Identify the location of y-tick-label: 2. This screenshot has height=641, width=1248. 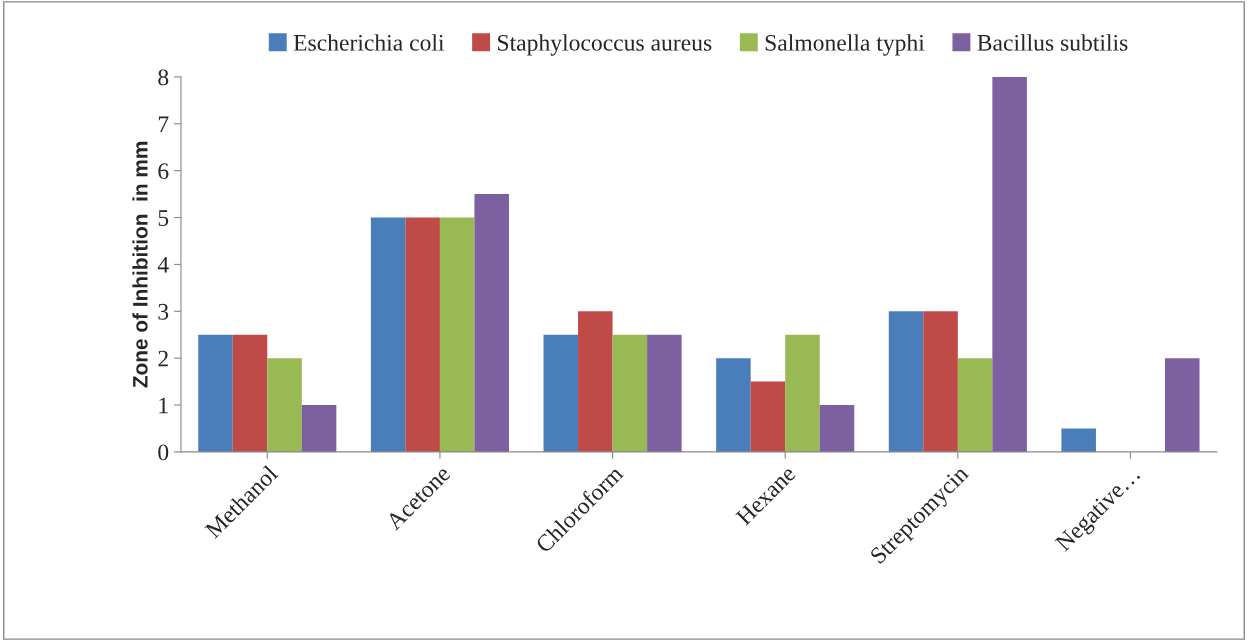
(163, 358).